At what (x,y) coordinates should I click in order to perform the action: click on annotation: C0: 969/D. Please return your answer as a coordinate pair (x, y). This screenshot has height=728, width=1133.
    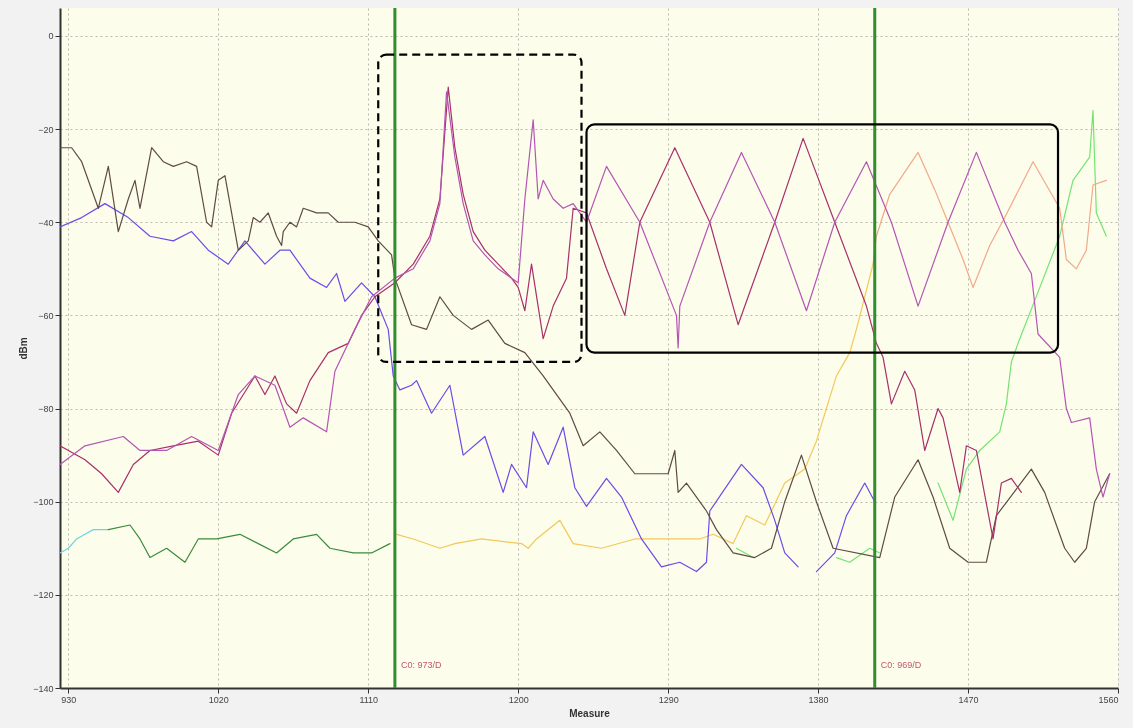
    Looking at the image, I should click on (901, 664).